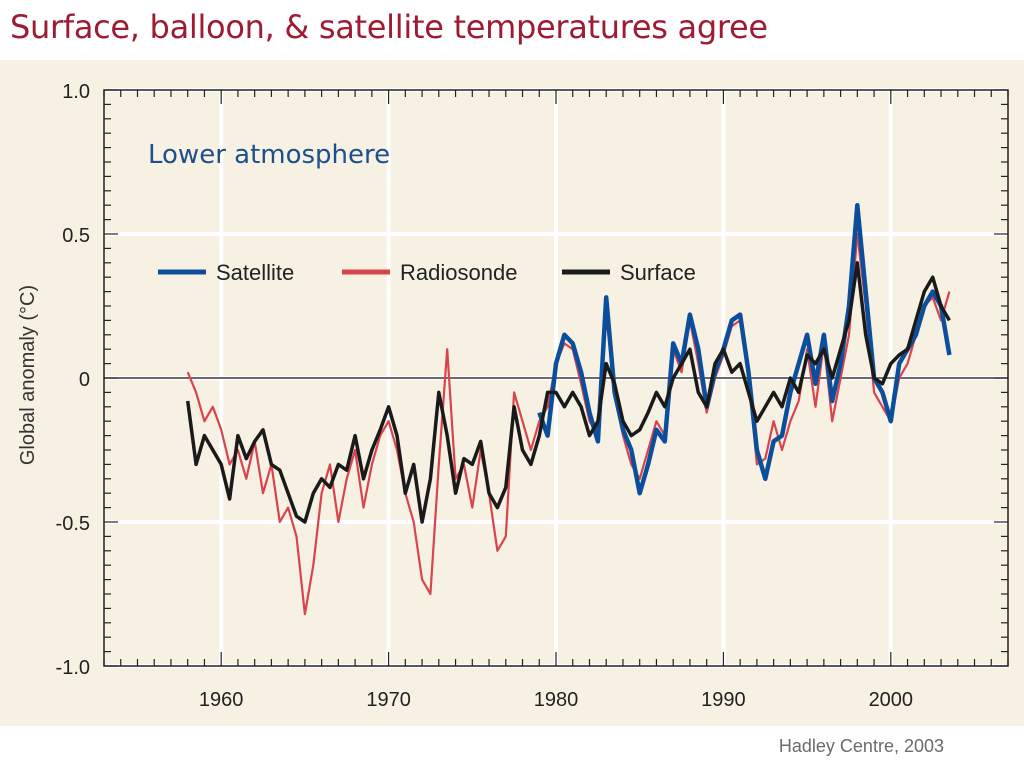 The width and height of the screenshot is (1024, 768). What do you see at coordinates (76, 92) in the screenshot?
I see `y-tick-label-4: 1.0` at bounding box center [76, 92].